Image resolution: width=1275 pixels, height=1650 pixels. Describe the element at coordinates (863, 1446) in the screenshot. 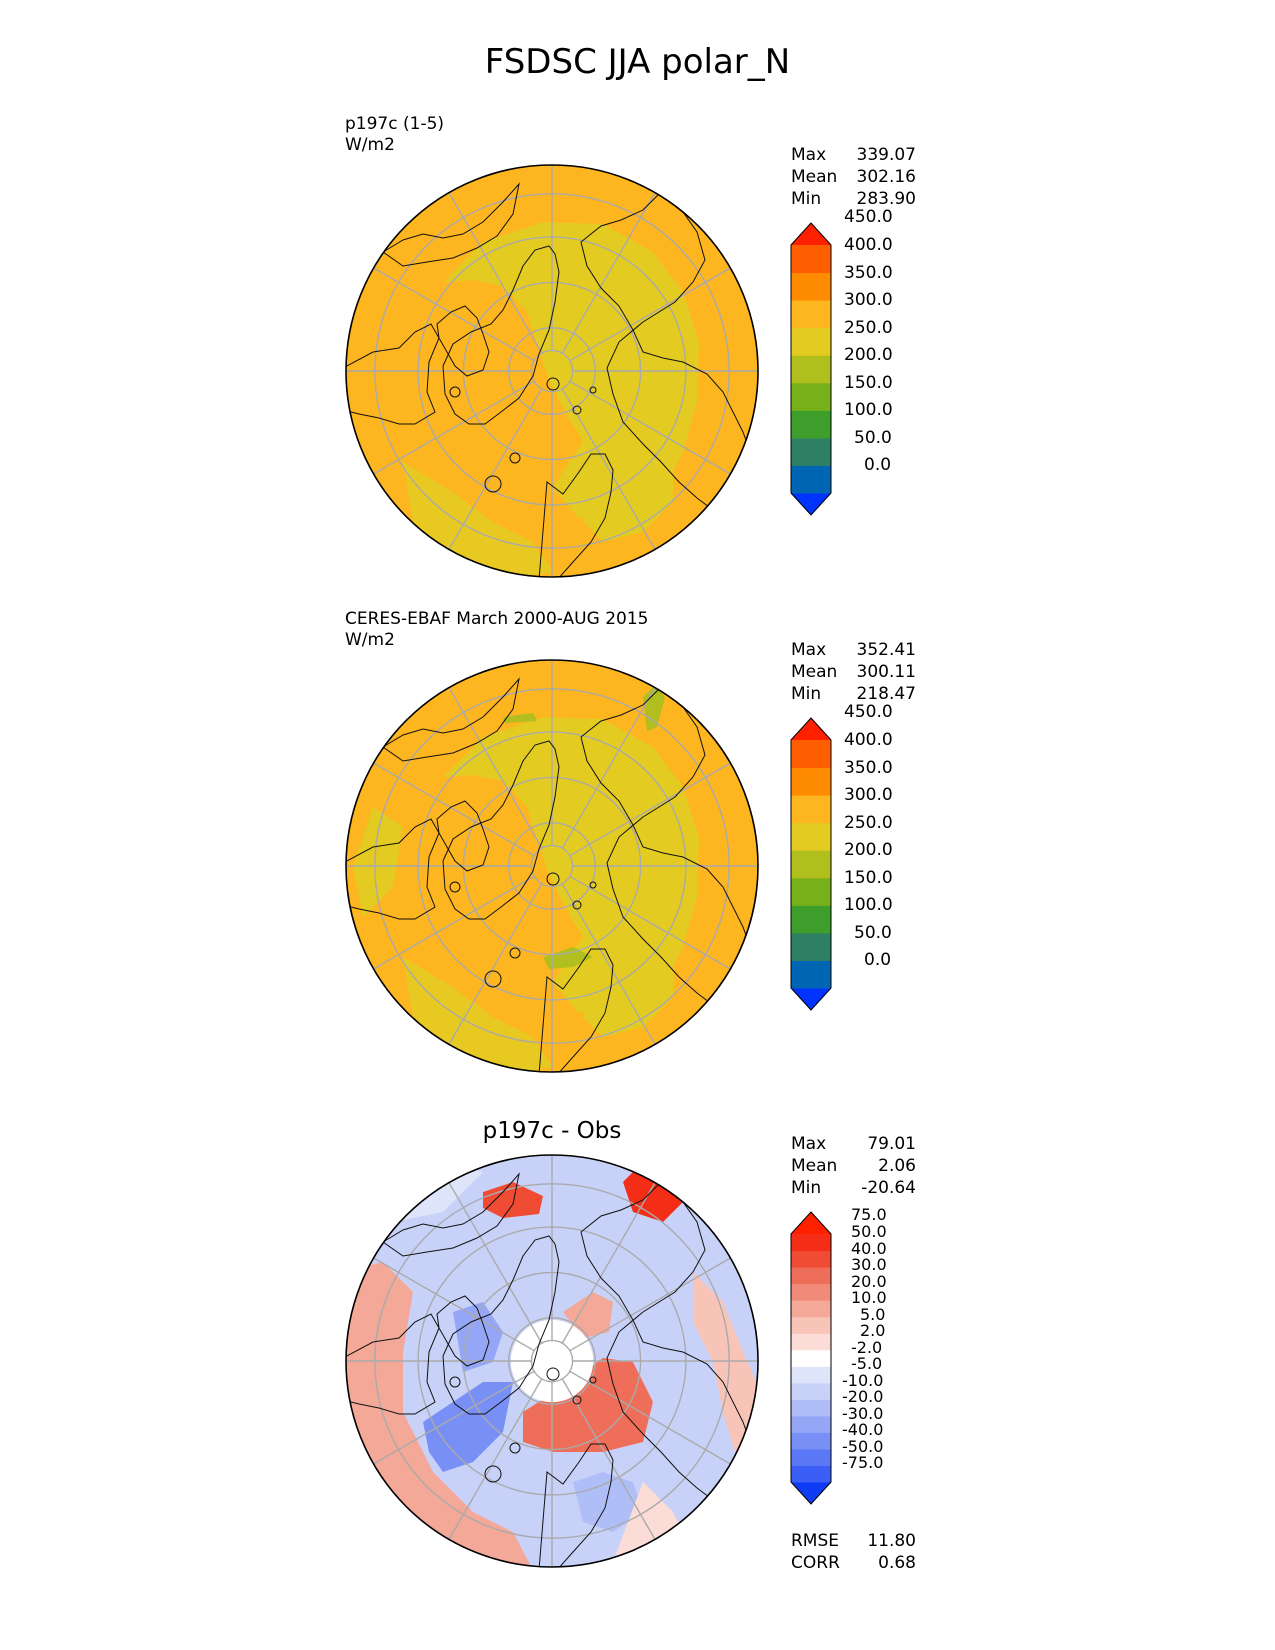

I see `colorbar-tick-label: -50.0` at that location.